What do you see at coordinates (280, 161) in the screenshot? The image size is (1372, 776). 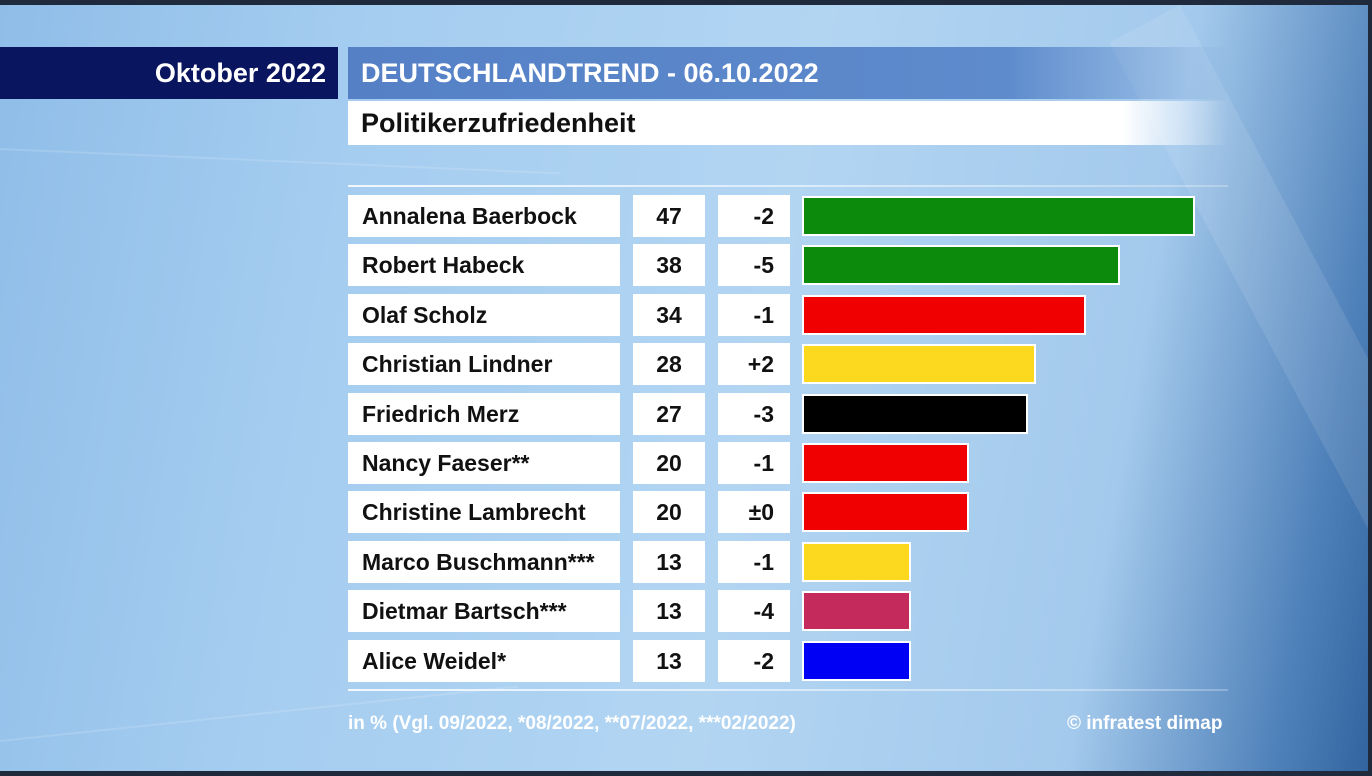 I see `background-streak` at bounding box center [280, 161].